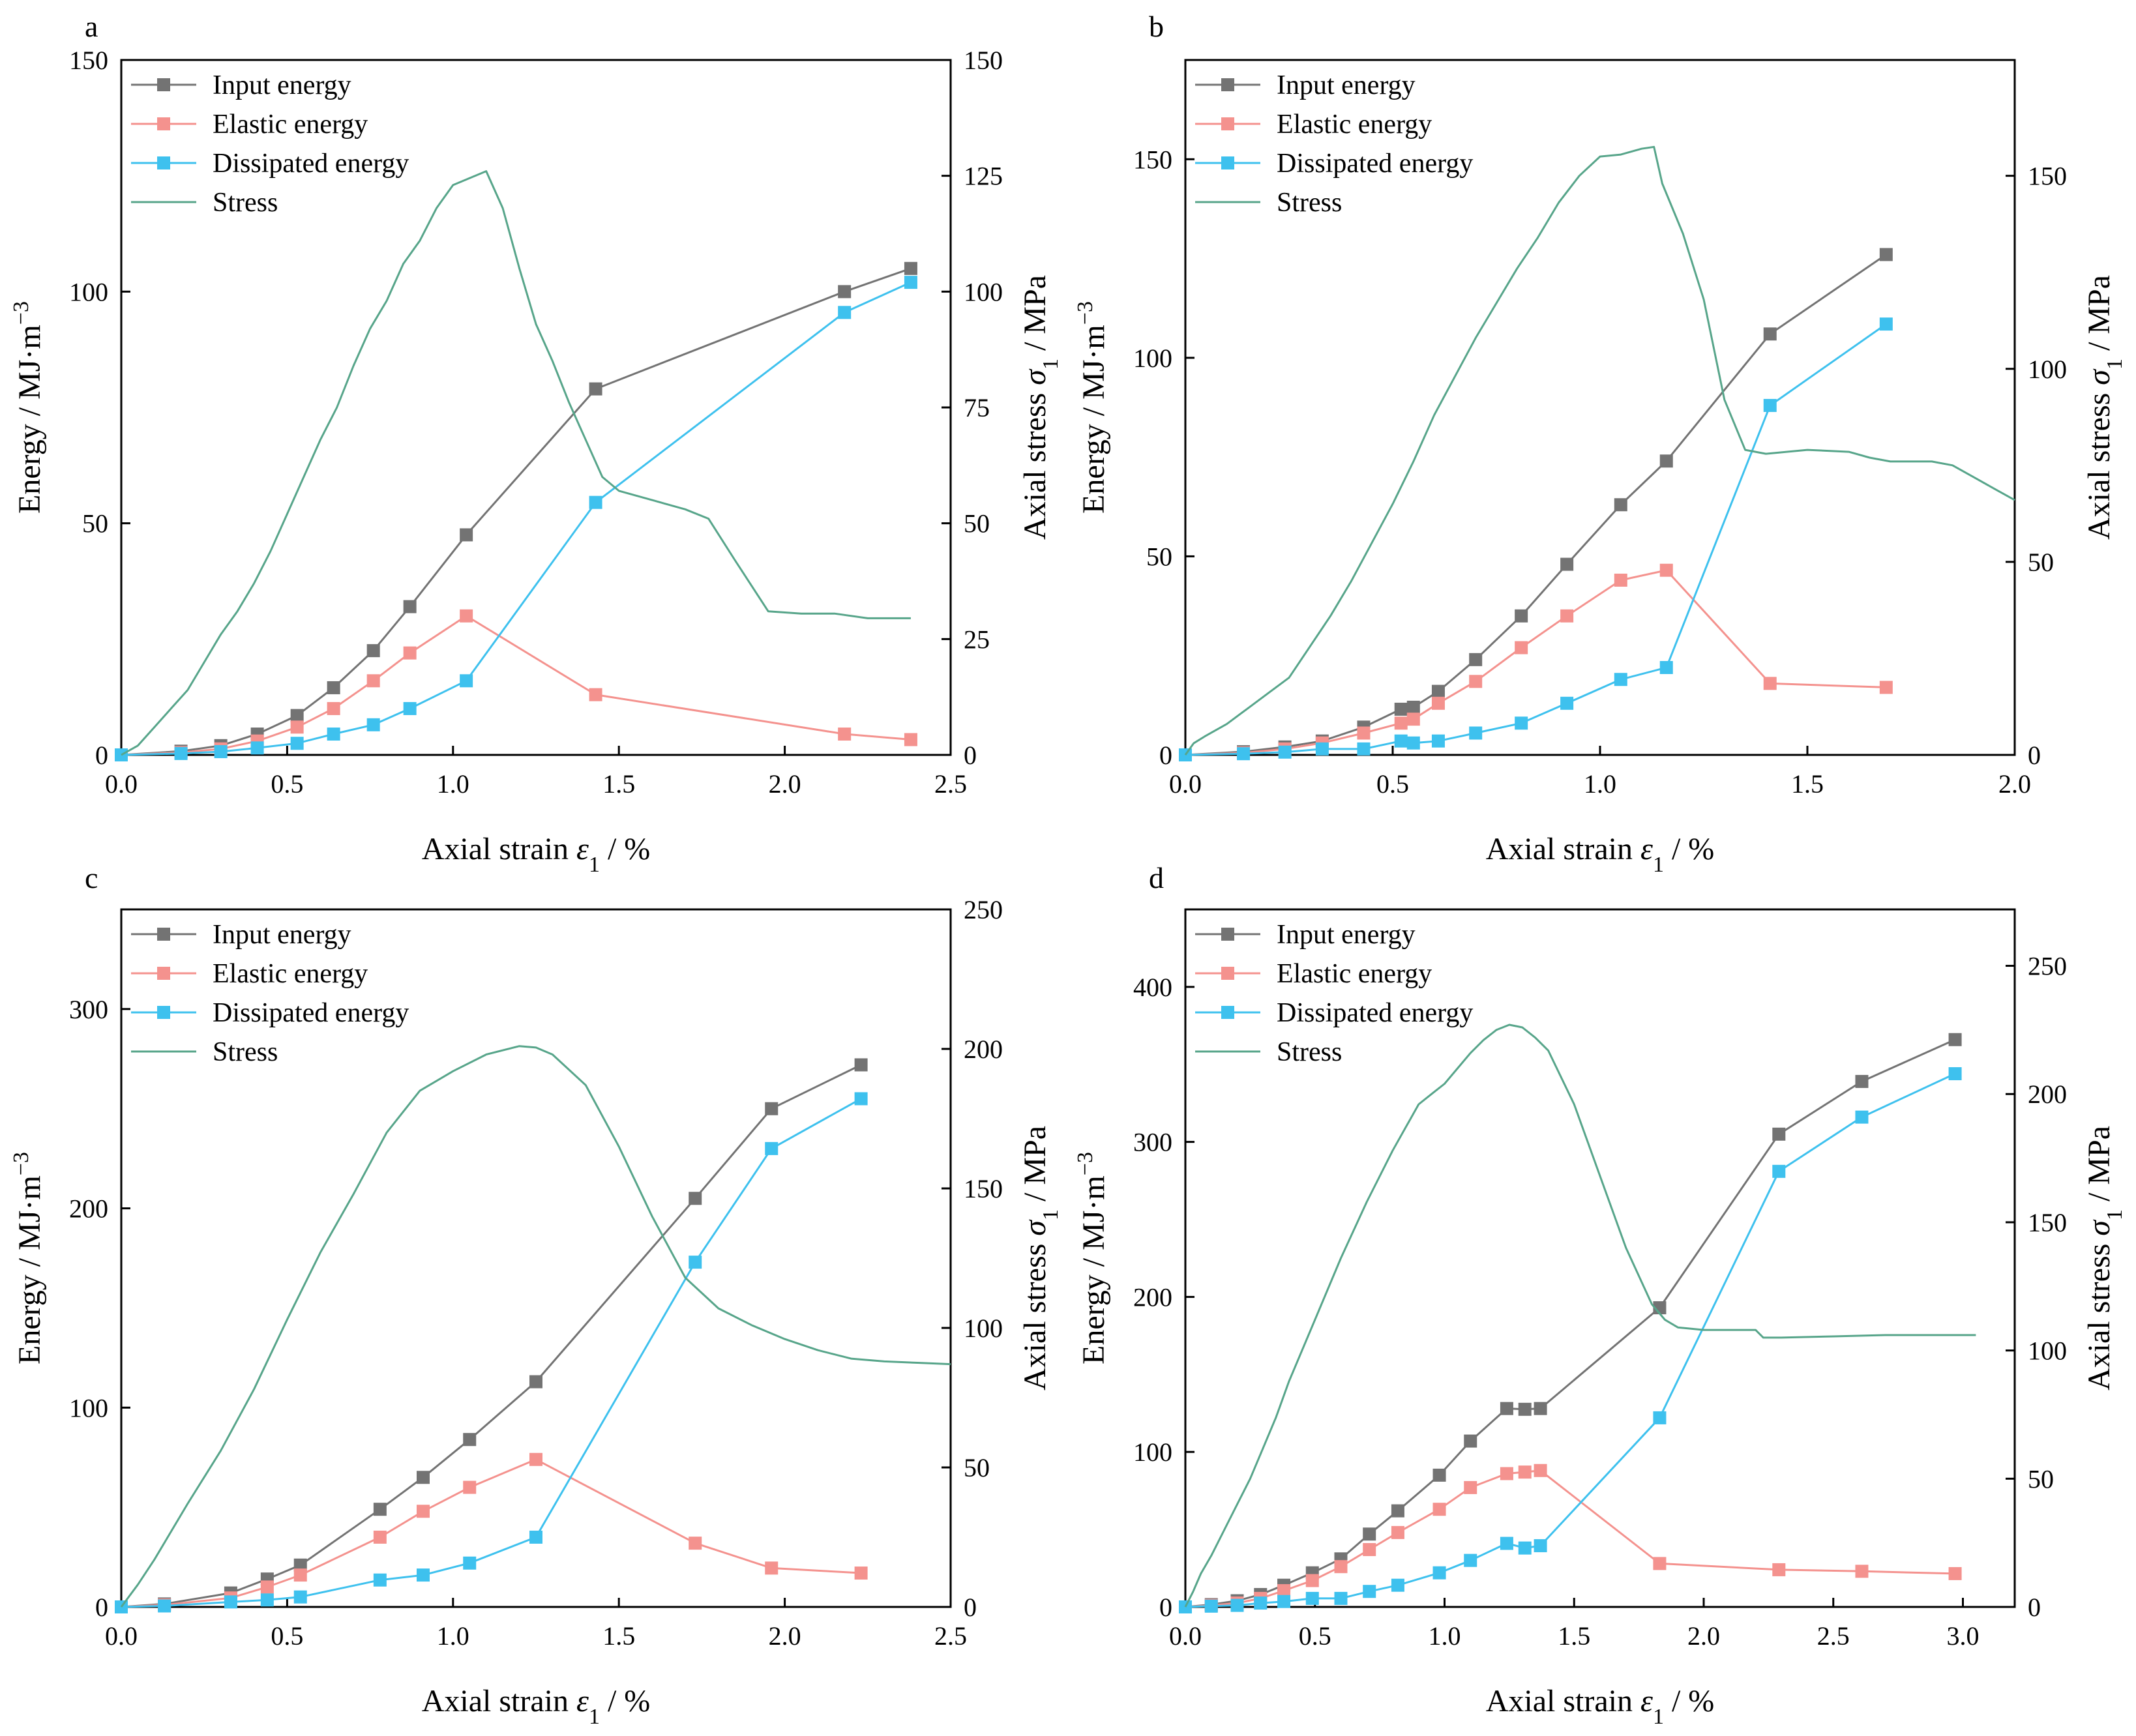 This screenshot has height=1736, width=2136. Describe the element at coordinates (1309, 1052) in the screenshot. I see `legend-label: Stress` at that location.